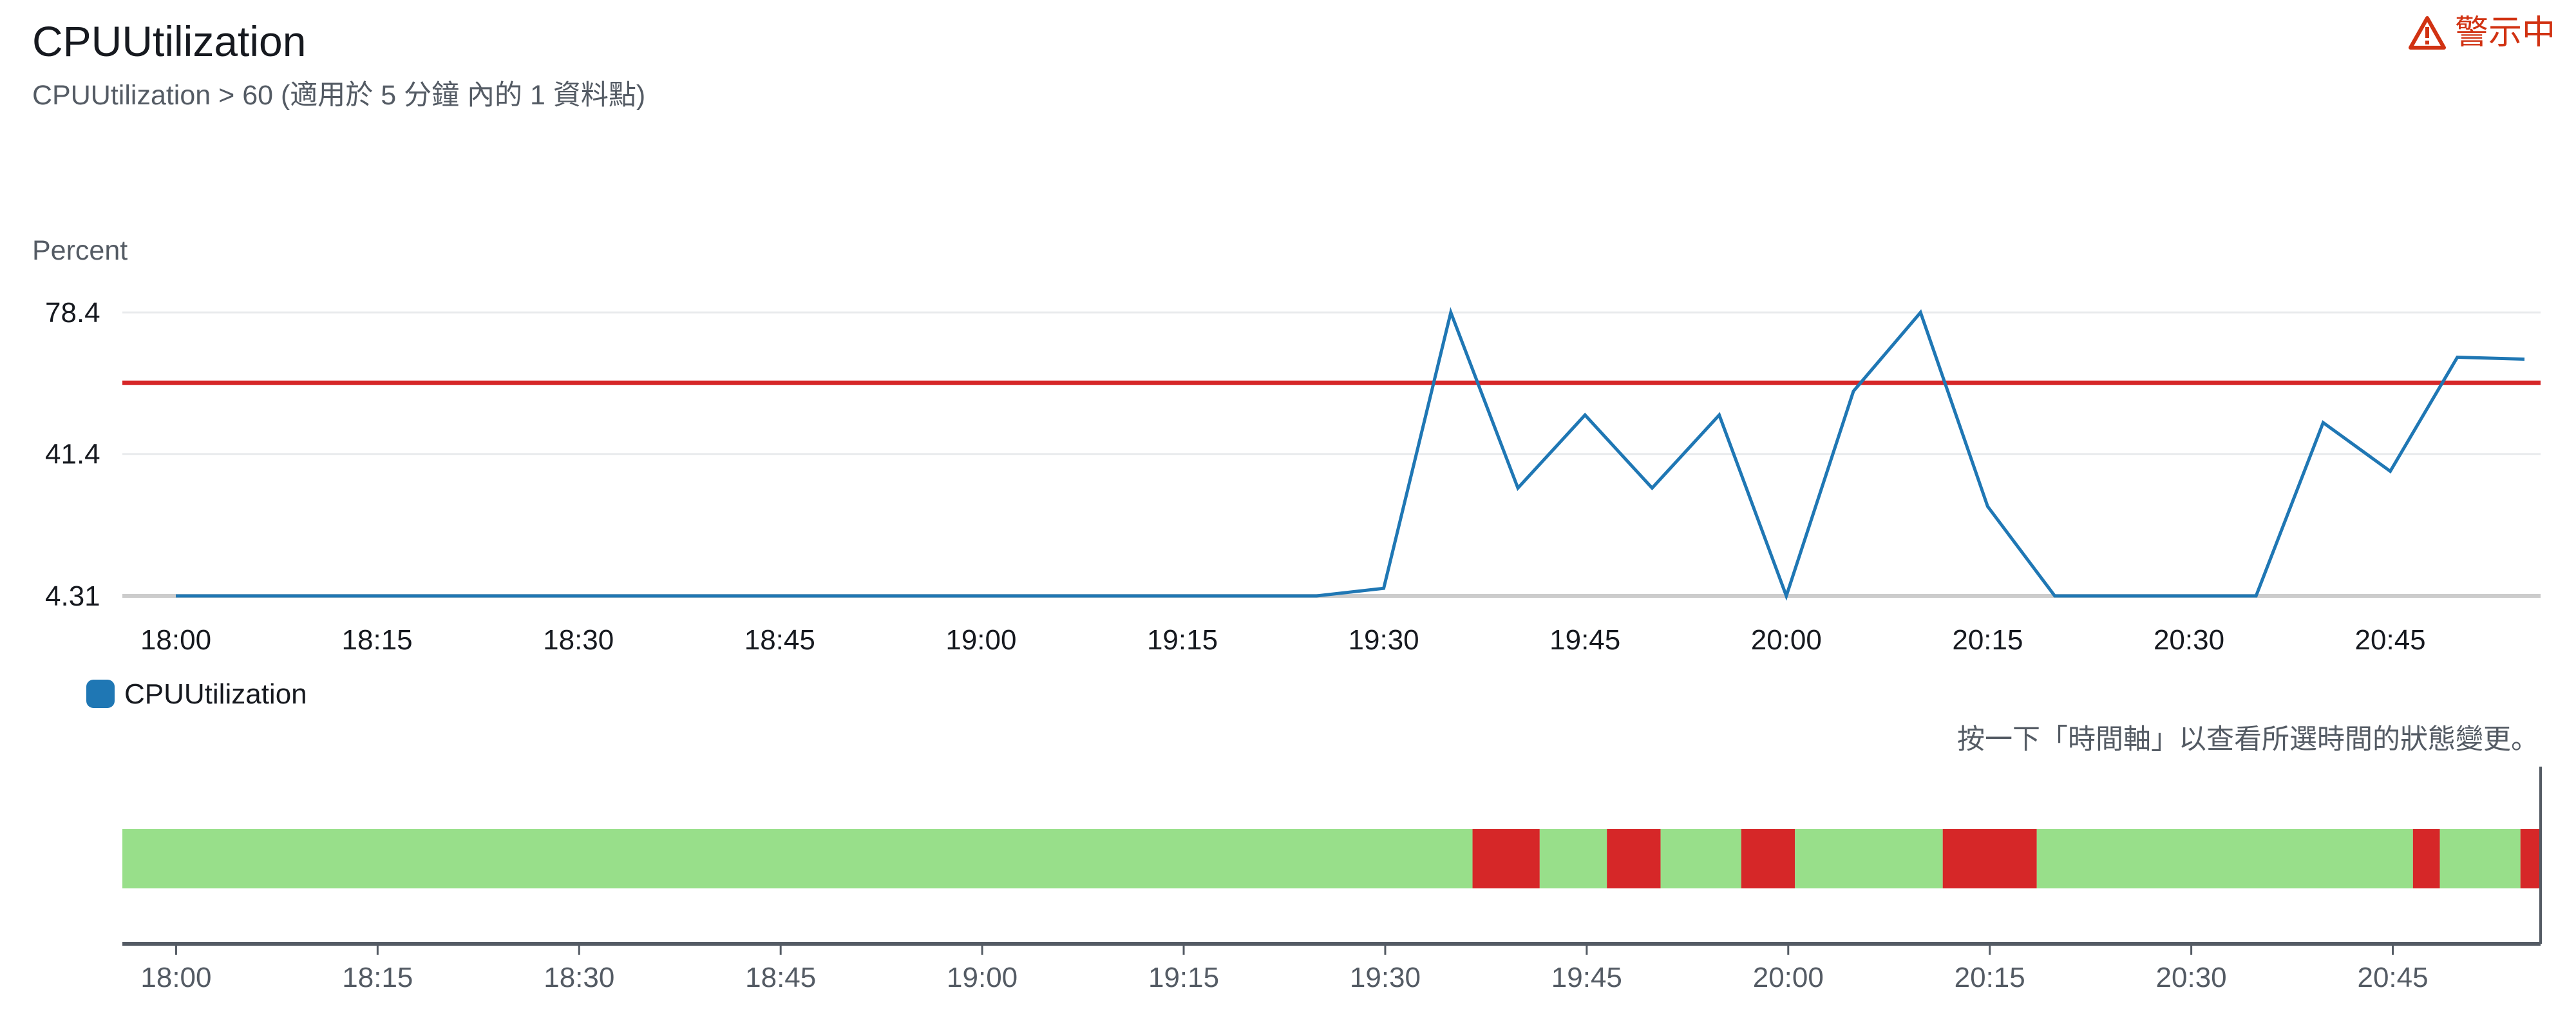 The width and height of the screenshot is (2576, 1014). I want to click on x-tick-label: 19:30, so click(1384, 640).